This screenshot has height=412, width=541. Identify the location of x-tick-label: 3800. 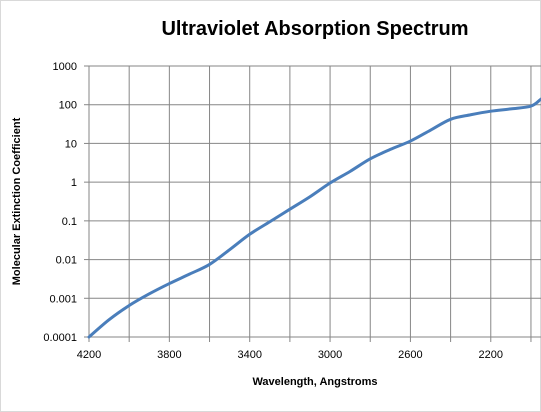
(169, 355).